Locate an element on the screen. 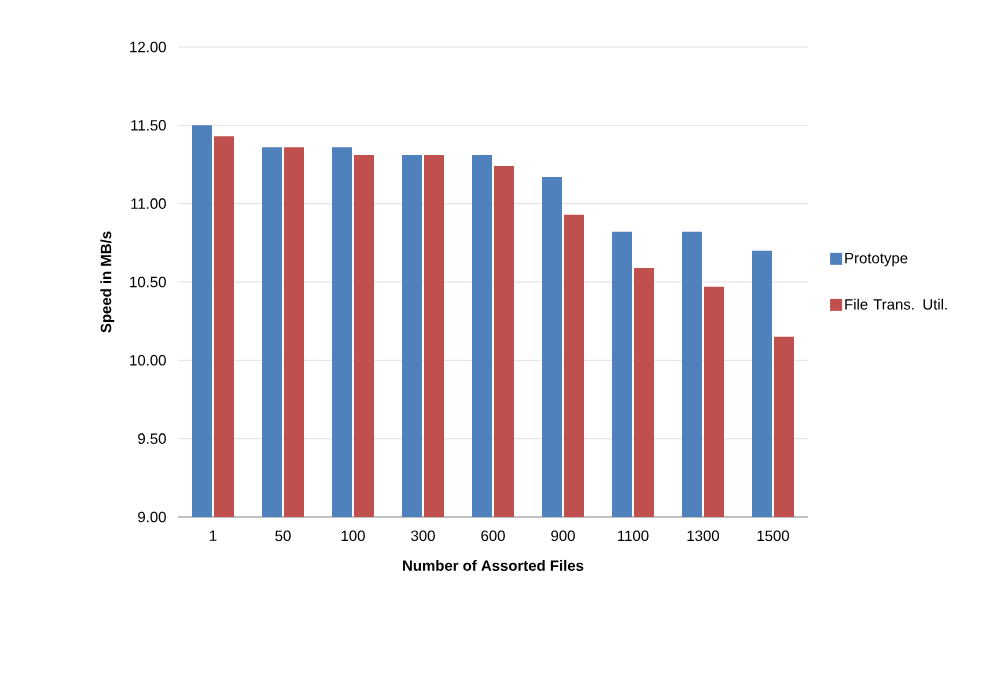 The image size is (1006, 679). y-tick-label: 11.50 is located at coordinates (148, 125).